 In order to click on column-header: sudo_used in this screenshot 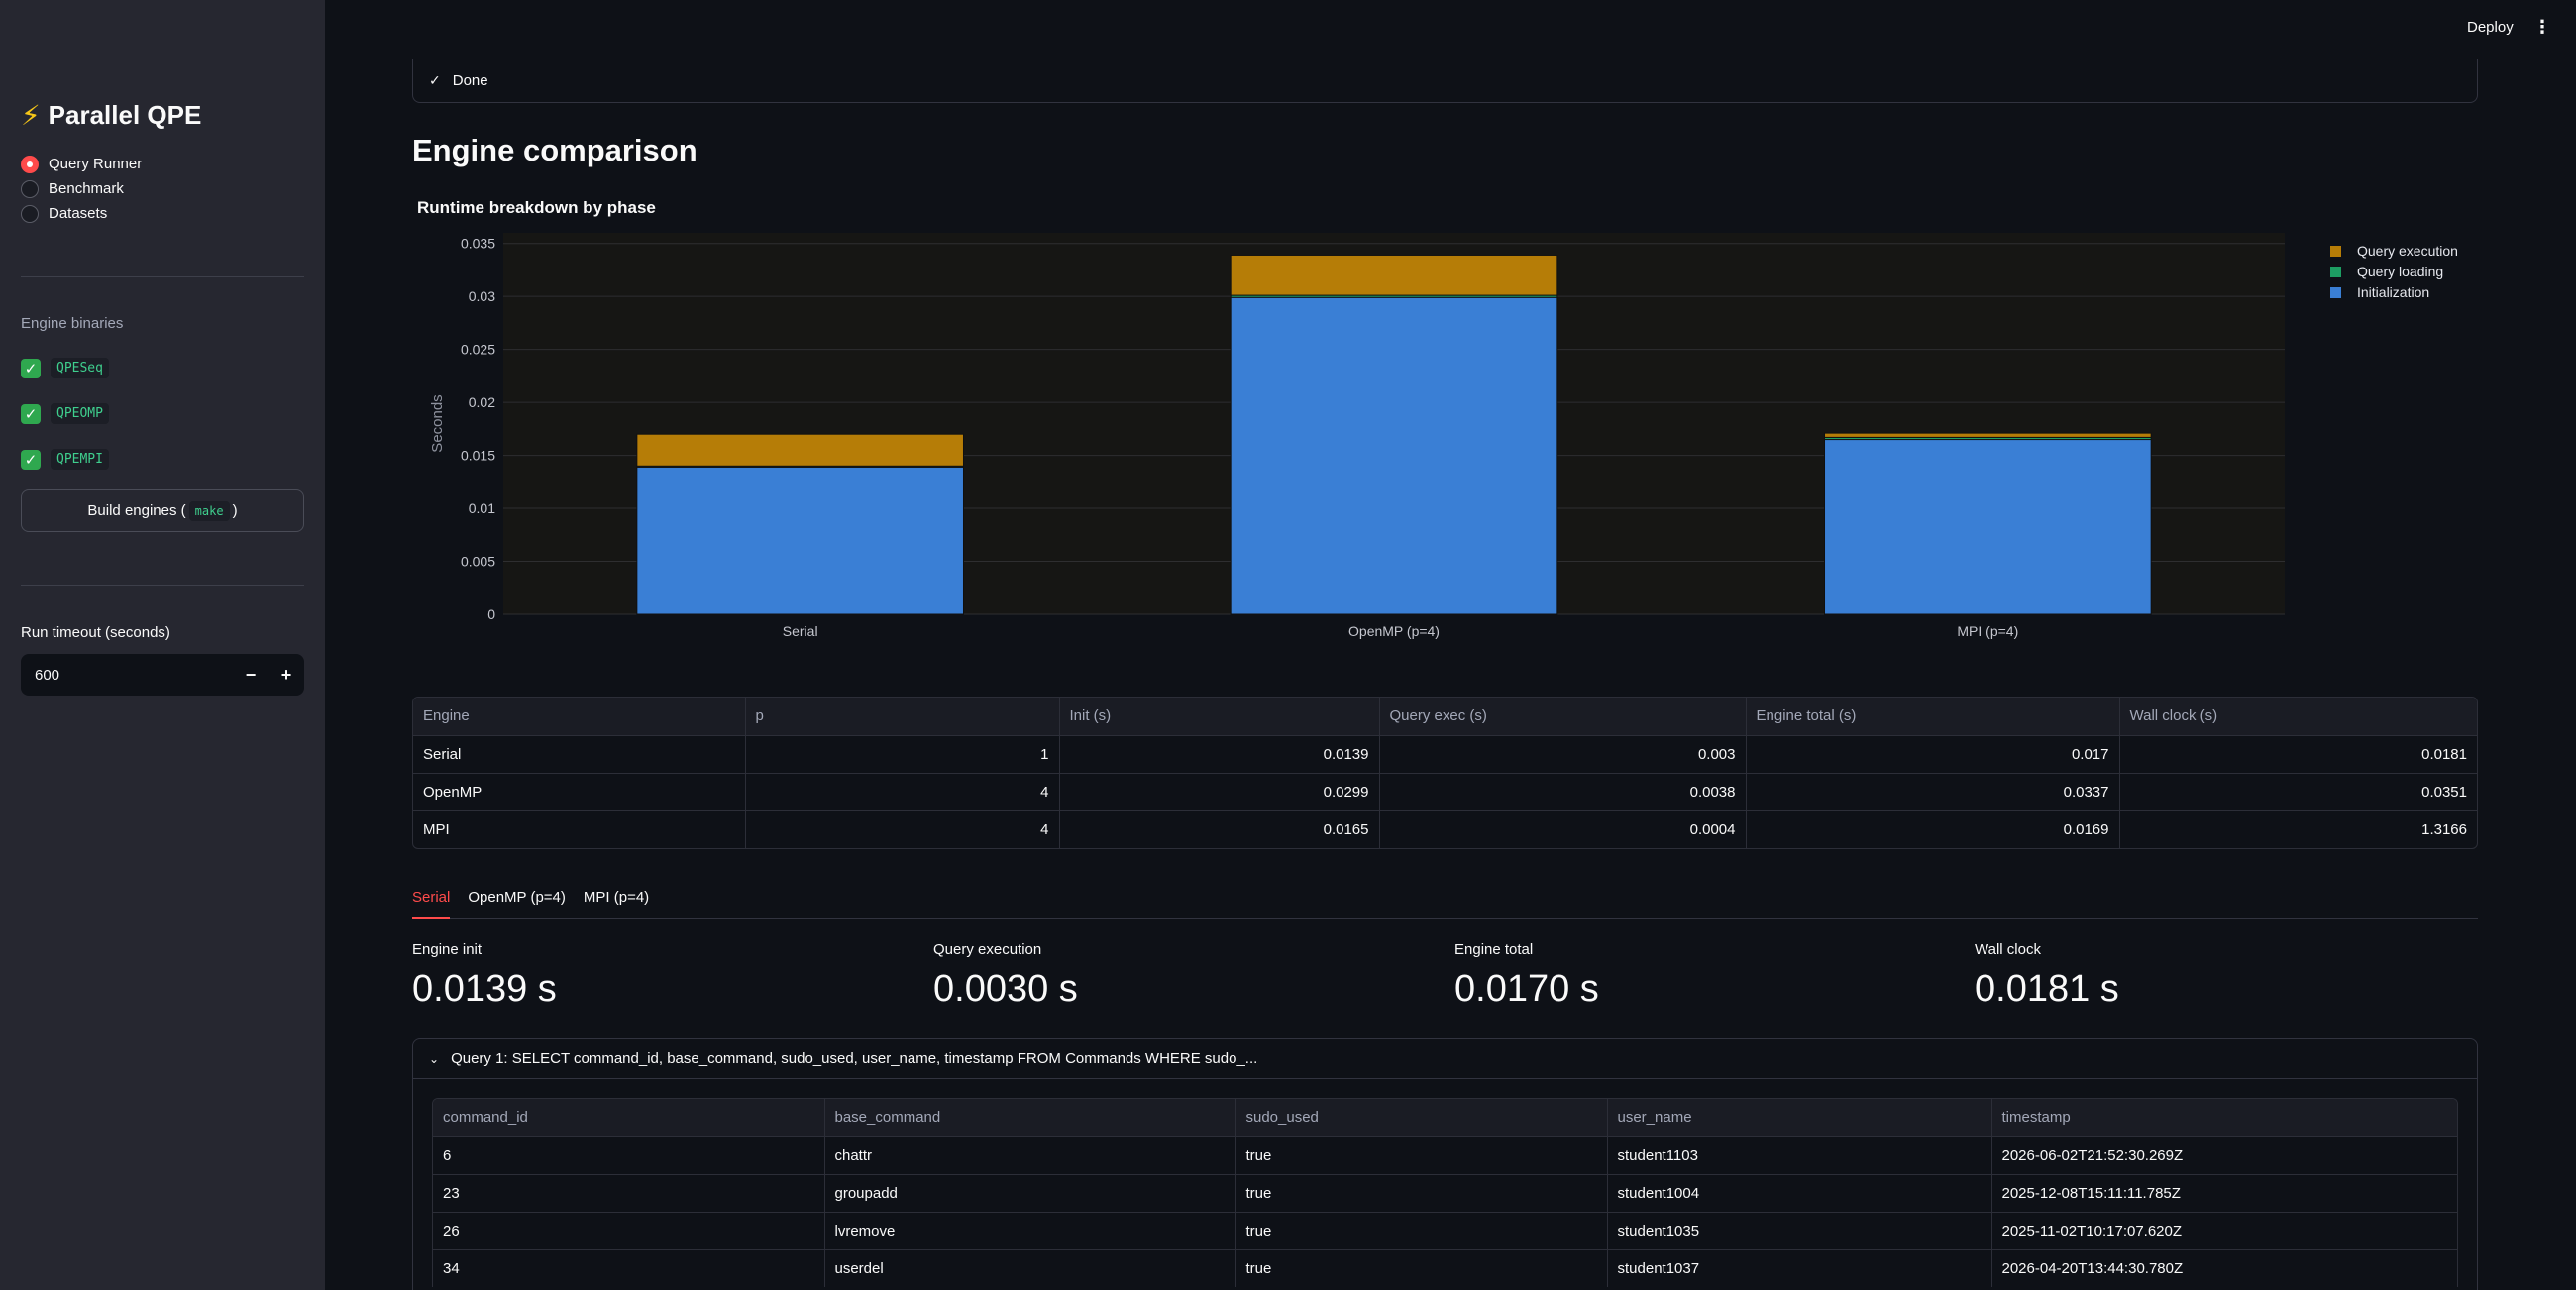, I will do `click(1421, 1118)`.